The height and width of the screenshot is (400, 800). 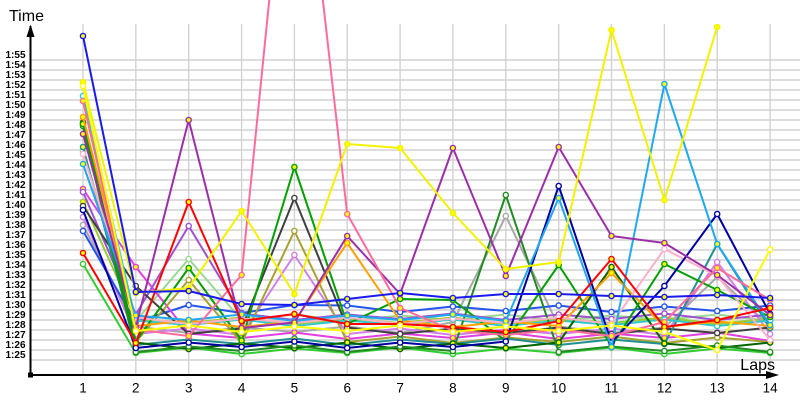 I want to click on svg-text: 14, so click(x=771, y=388).